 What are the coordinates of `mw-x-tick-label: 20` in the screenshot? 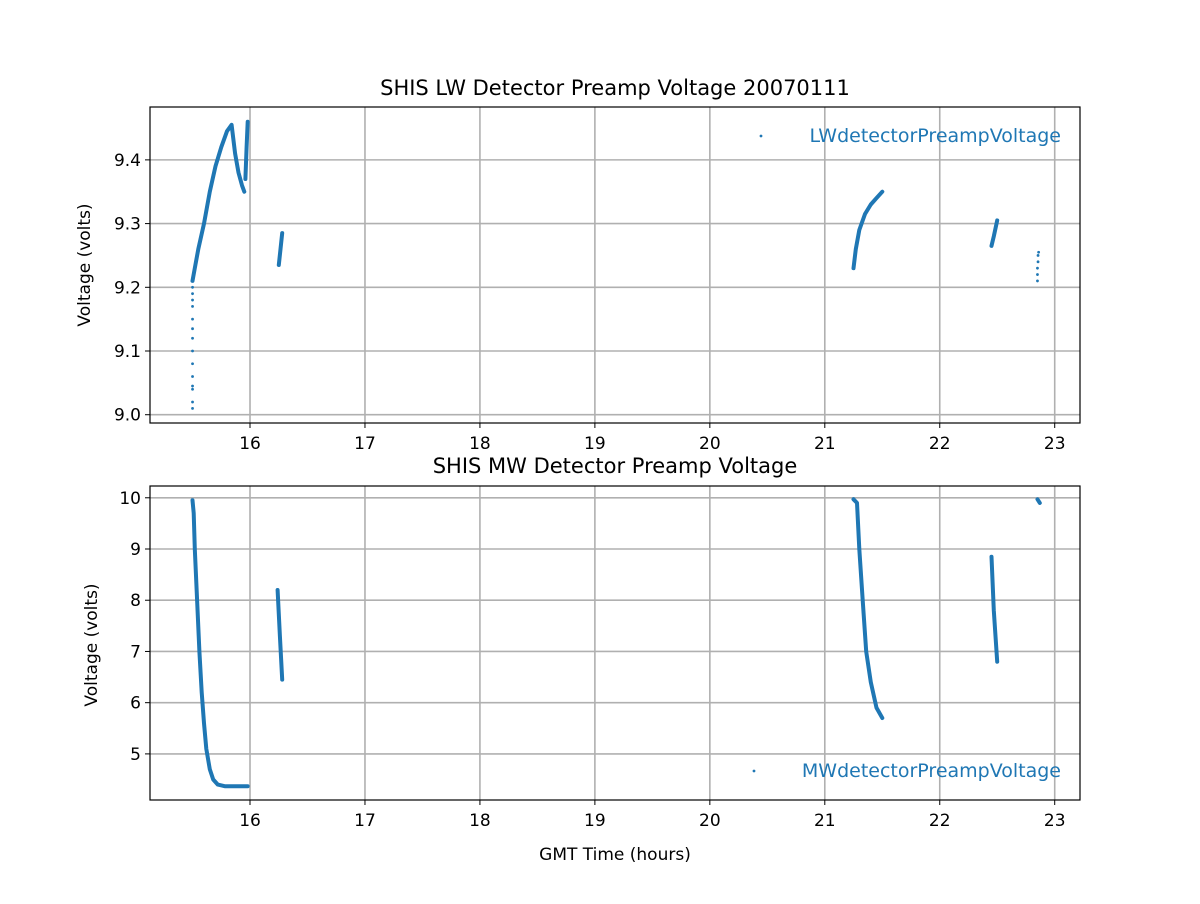 It's located at (710, 821).